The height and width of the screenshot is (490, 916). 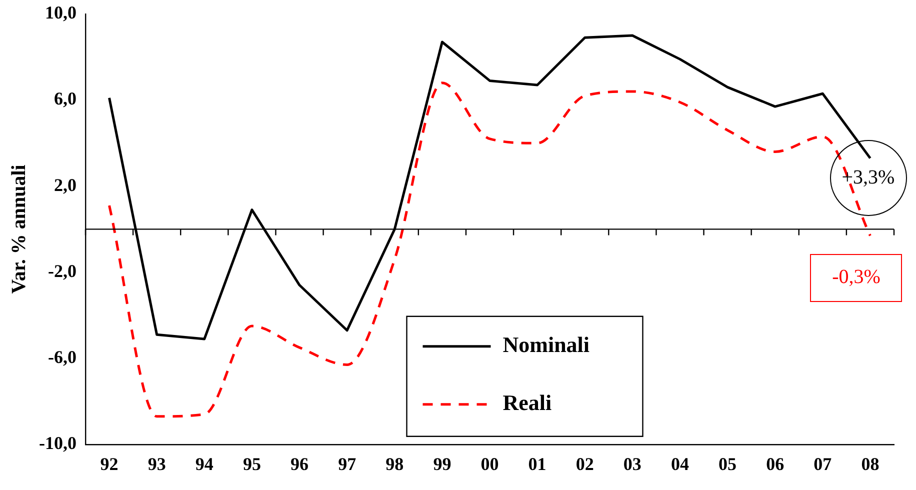 I want to click on legend-label: Nominali, so click(x=546, y=345).